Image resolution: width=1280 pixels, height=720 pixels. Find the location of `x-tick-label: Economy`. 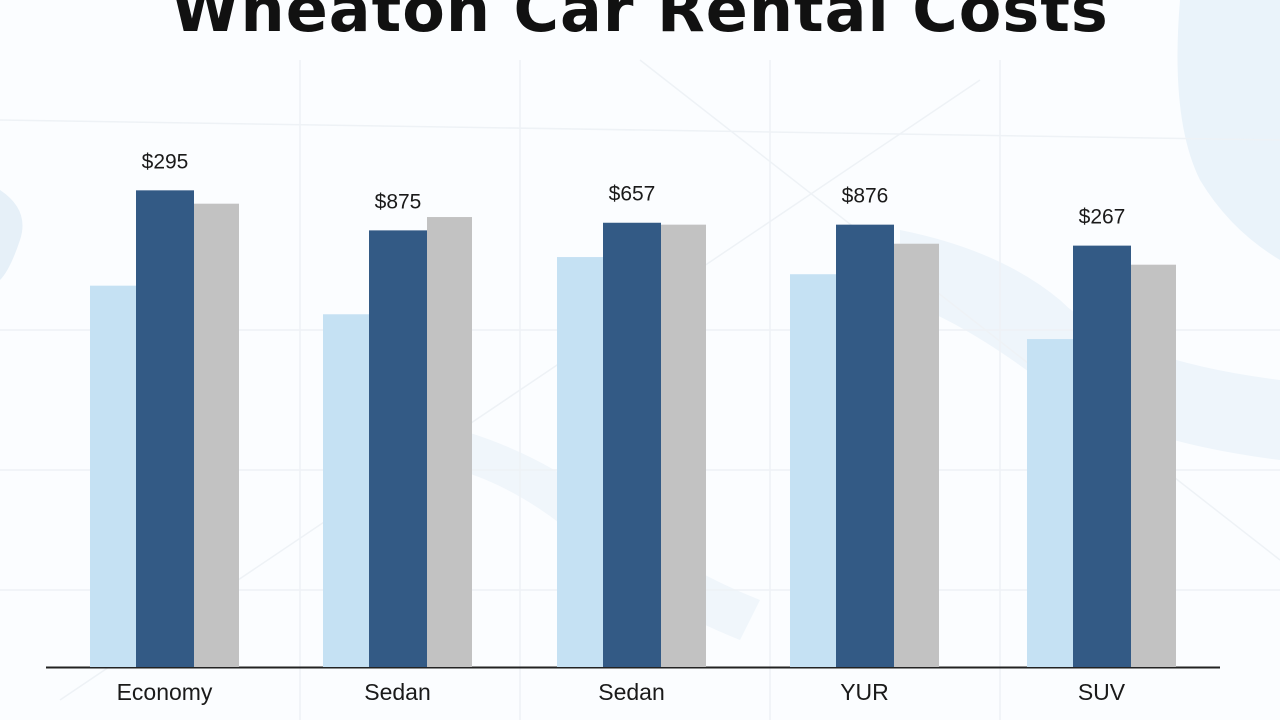

x-tick-label: Economy is located at coordinates (165, 692).